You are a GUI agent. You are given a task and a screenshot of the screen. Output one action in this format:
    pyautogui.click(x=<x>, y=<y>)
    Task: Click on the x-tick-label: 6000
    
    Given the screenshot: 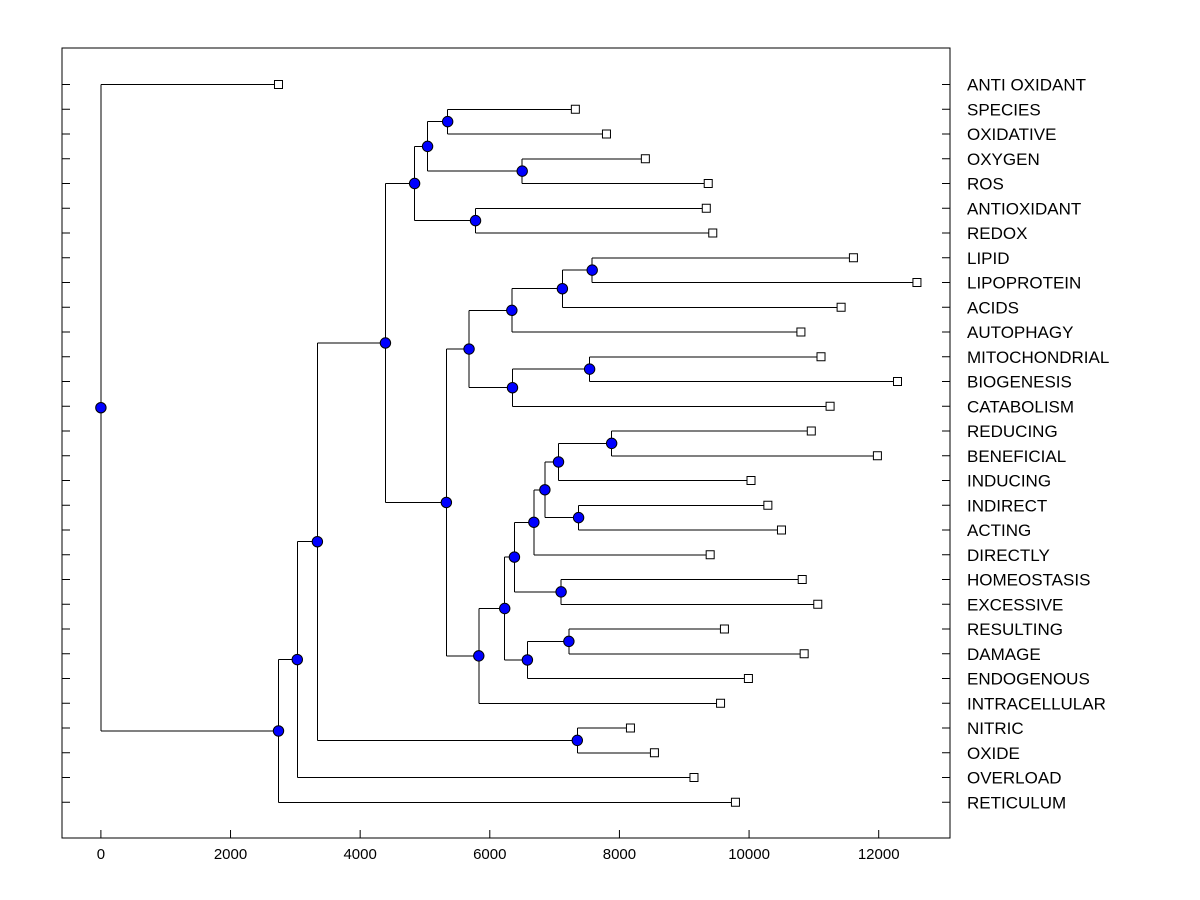 What is the action you would take?
    pyautogui.click(x=489, y=854)
    